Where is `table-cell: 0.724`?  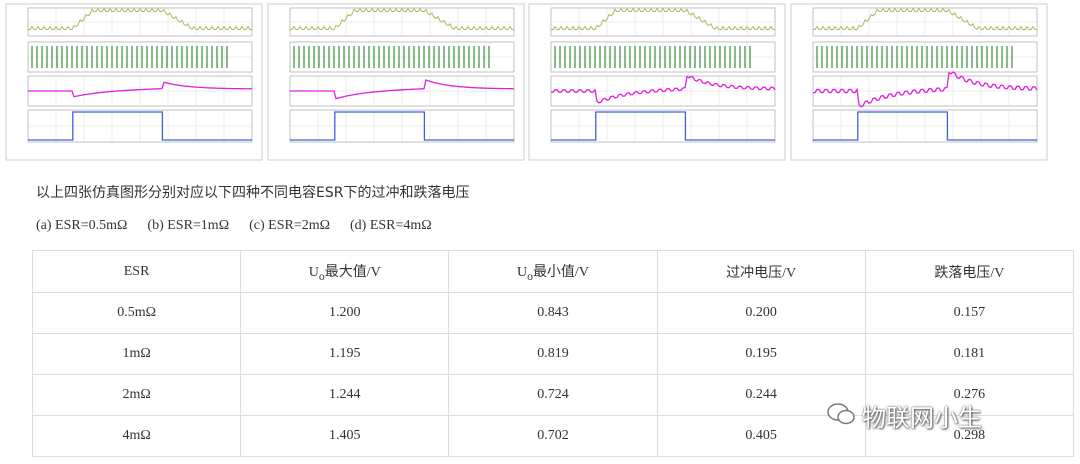 table-cell: 0.724 is located at coordinates (553, 395).